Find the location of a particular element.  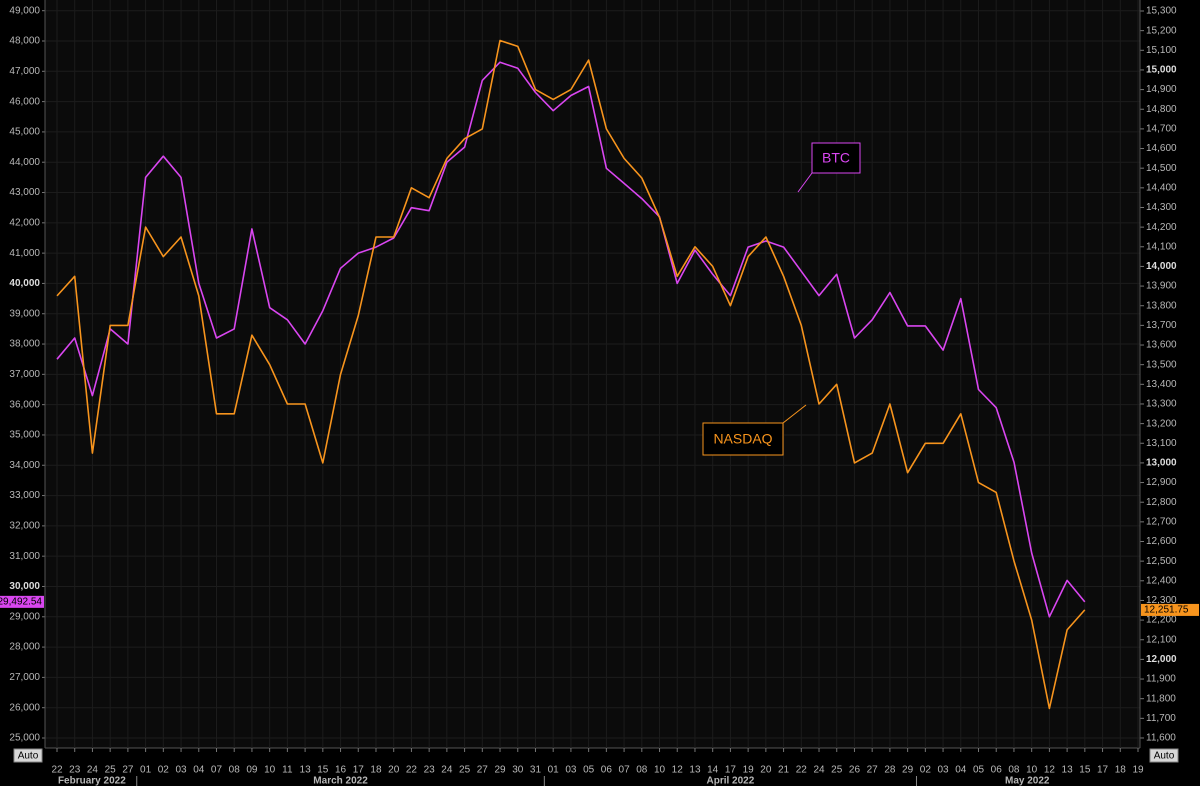

x-tick-label: 04 is located at coordinates (199, 770).